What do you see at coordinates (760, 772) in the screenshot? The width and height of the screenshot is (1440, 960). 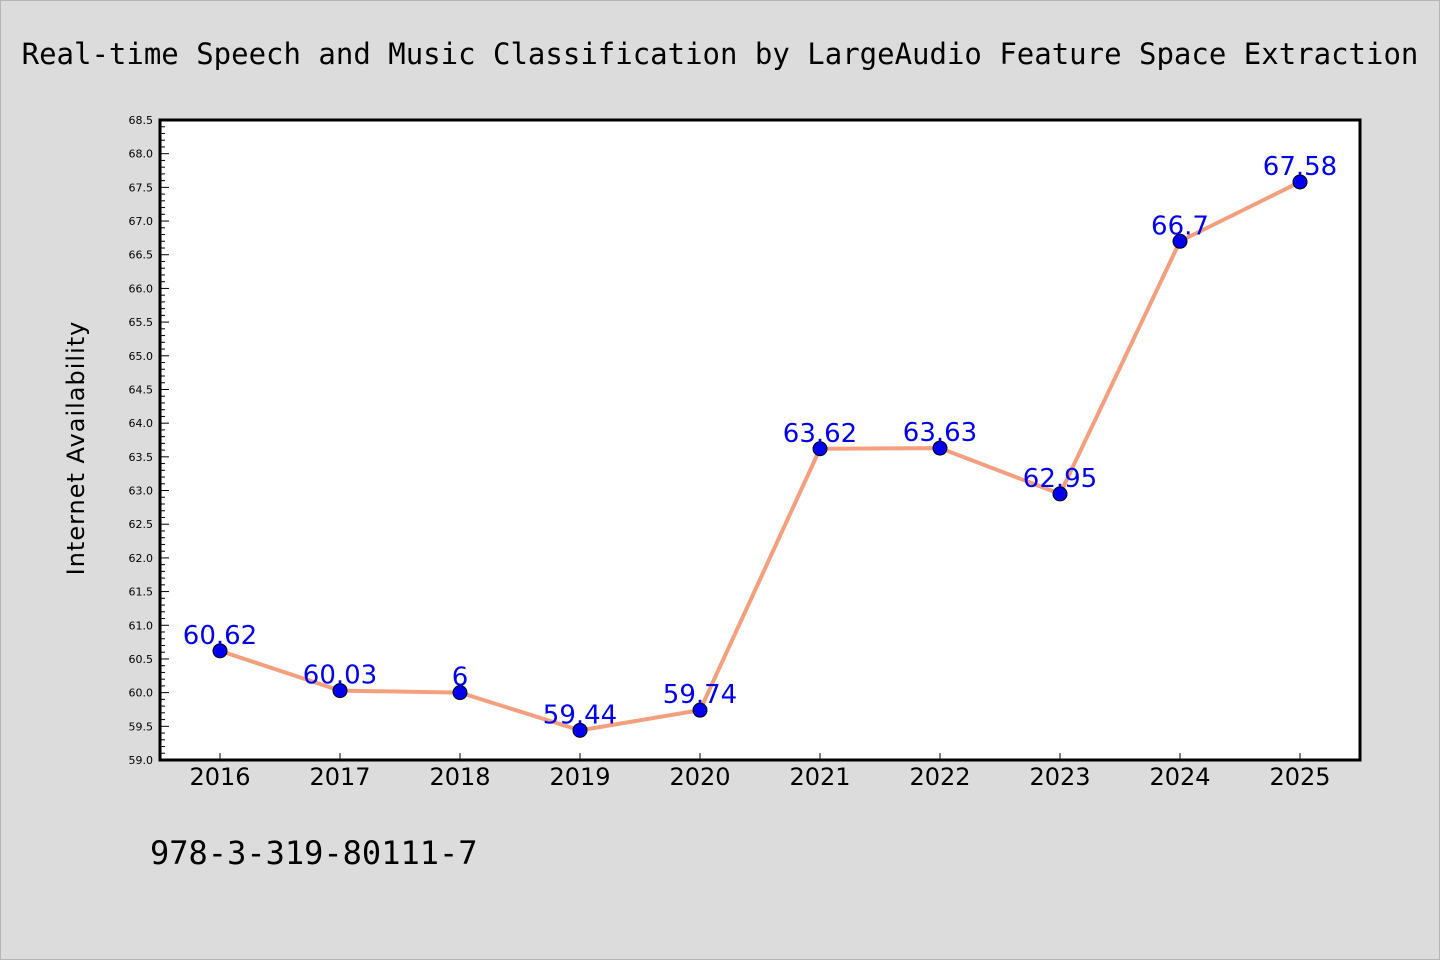 I see `x-axis-ticks: 2016 2017 2018 2019 2020 2021 2022 2023 2024 2025` at bounding box center [760, 772].